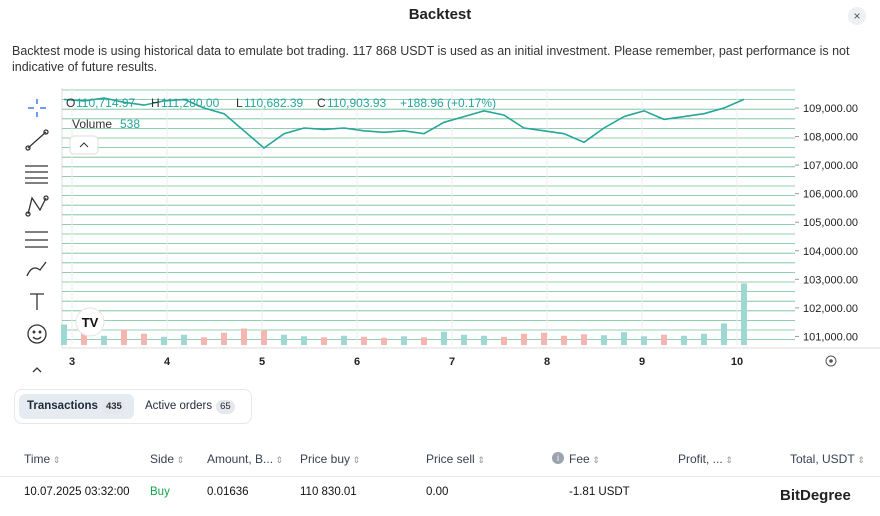 The height and width of the screenshot is (516, 880). I want to click on text-tool, so click(37, 301).